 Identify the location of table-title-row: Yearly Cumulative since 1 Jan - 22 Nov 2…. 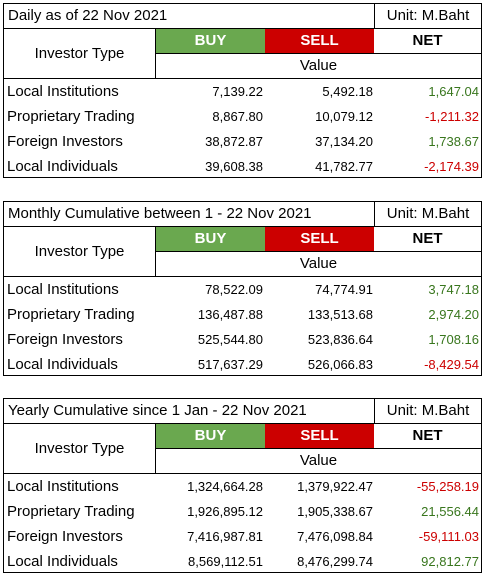
(242, 411).